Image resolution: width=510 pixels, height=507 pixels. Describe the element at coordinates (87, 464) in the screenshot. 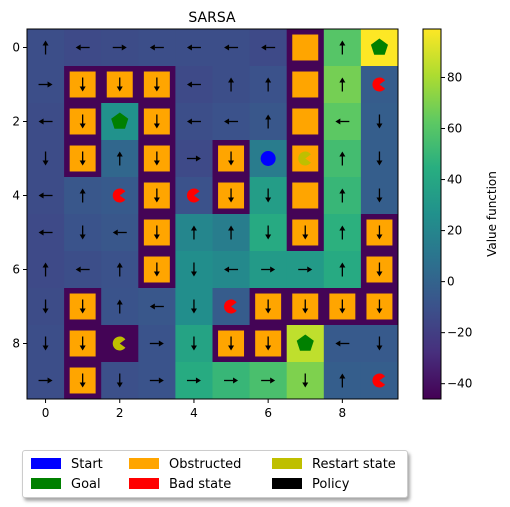

I see `legend-label-start: Start` at that location.